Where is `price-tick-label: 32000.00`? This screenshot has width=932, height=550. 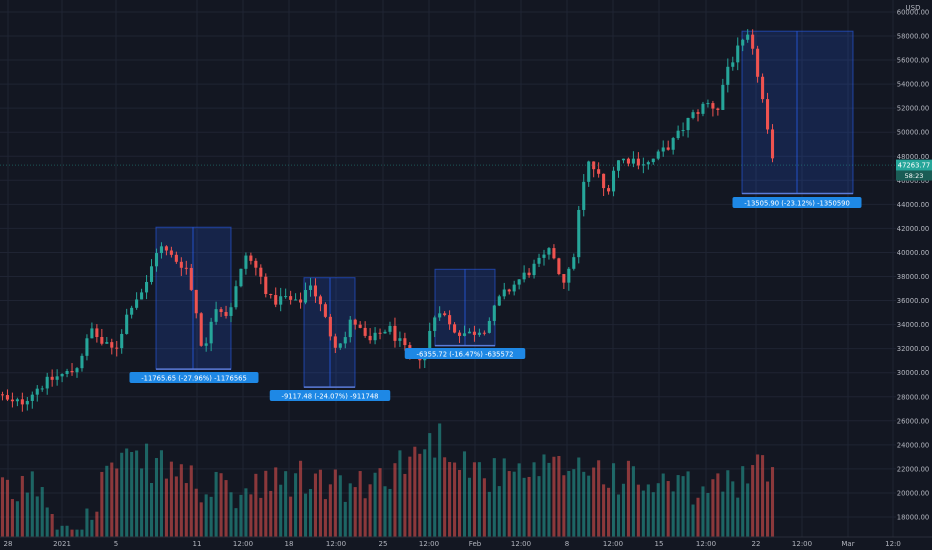
price-tick-label: 32000.00 is located at coordinates (913, 349).